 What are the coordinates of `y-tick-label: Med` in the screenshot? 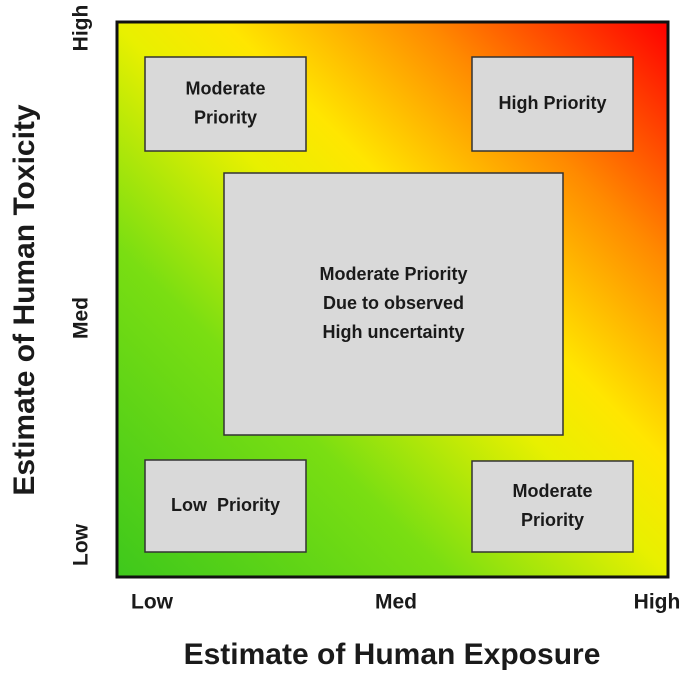 It's located at (81, 318).